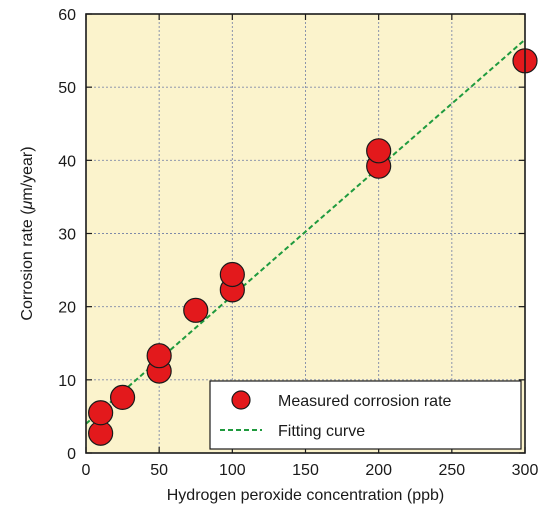 This screenshot has height=529, width=549. Describe the element at coordinates (67, 88) in the screenshot. I see `y-tick-label: 50` at that location.